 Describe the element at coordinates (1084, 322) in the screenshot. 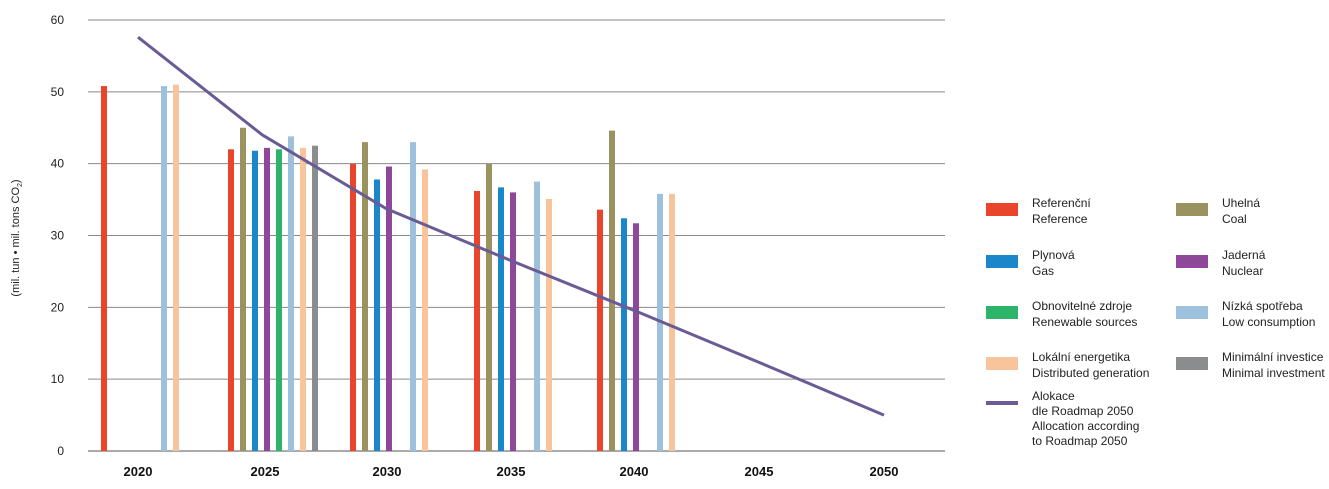

I see `legend-label-en: Renewable sources` at that location.